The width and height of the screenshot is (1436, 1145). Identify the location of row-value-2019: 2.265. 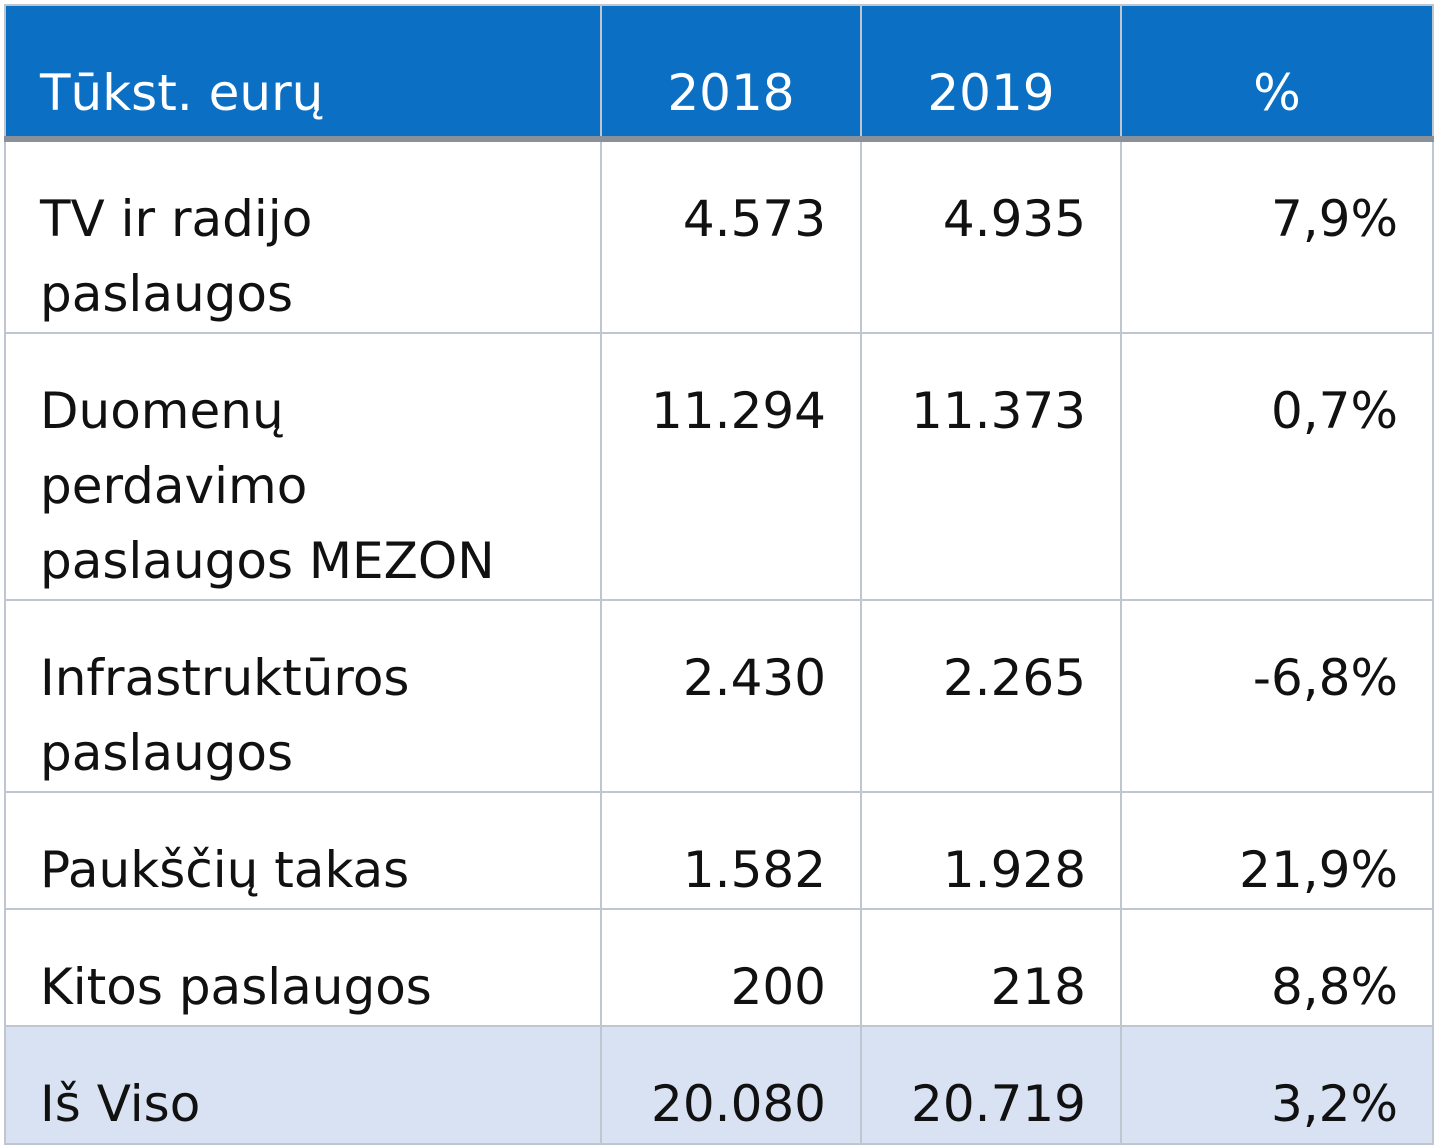
(991, 696).